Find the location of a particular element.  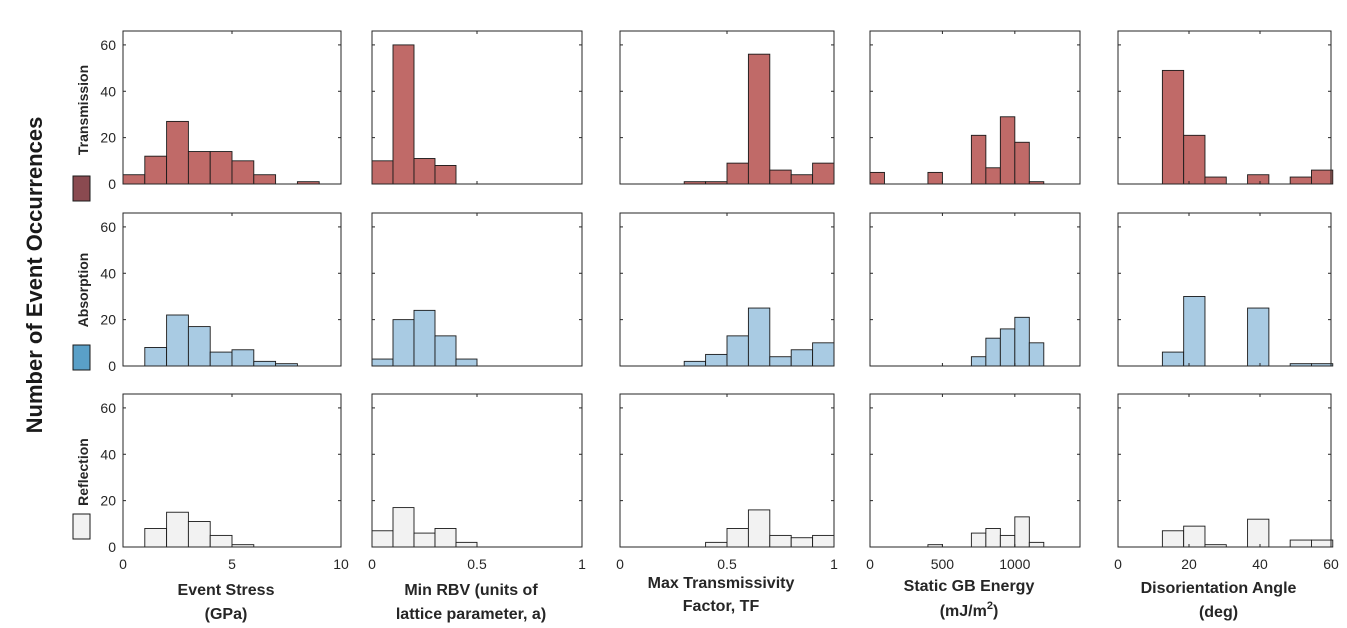

panel-min-rbv-reflection: 0 0.5 1 is located at coordinates (477, 482).